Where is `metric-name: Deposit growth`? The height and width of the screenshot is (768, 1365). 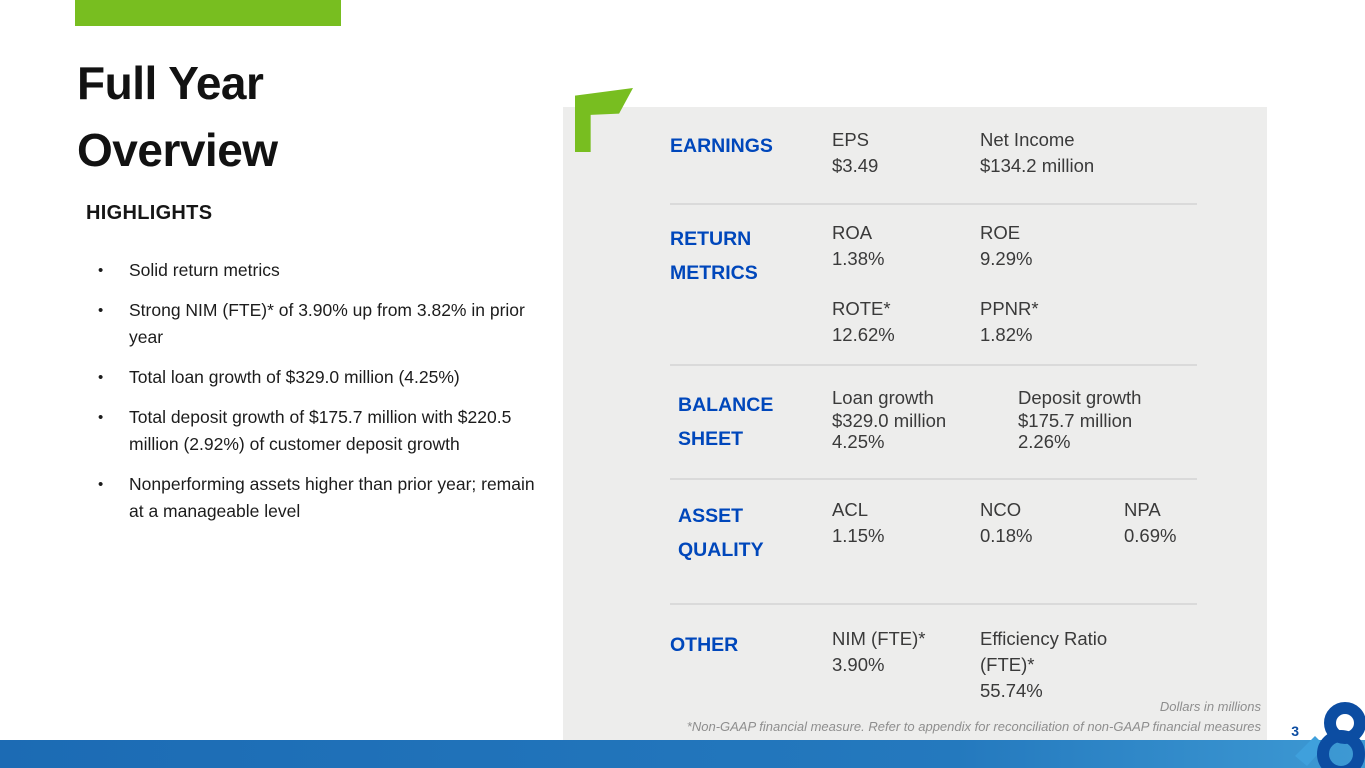 metric-name: Deposit growth is located at coordinates (1080, 397).